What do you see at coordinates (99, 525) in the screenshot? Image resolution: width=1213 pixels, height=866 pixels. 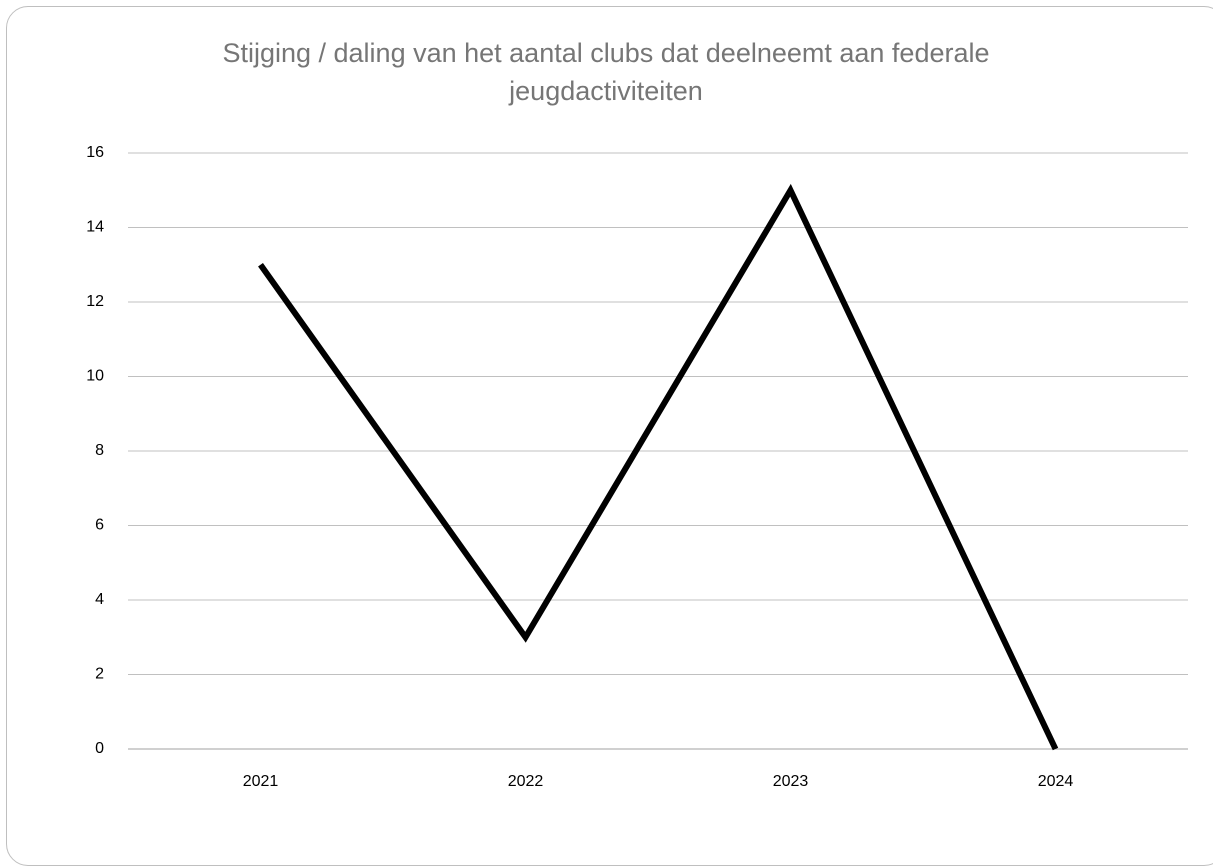 I see `y-tick-label: 6` at bounding box center [99, 525].